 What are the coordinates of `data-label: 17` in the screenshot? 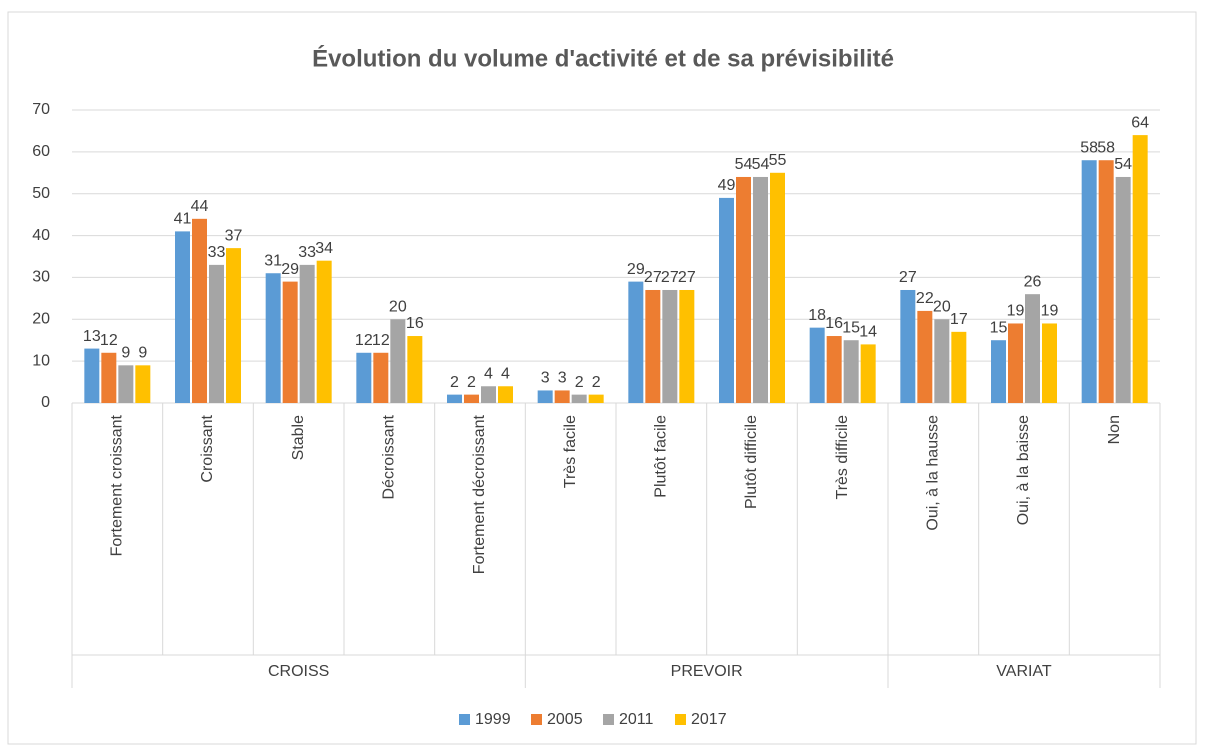 It's located at (959, 319).